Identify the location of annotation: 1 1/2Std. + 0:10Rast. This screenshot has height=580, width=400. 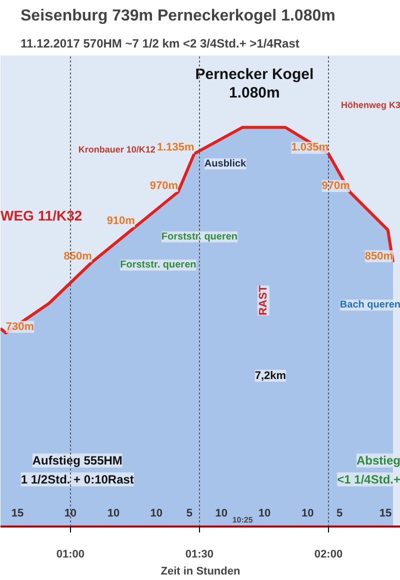
(77, 479).